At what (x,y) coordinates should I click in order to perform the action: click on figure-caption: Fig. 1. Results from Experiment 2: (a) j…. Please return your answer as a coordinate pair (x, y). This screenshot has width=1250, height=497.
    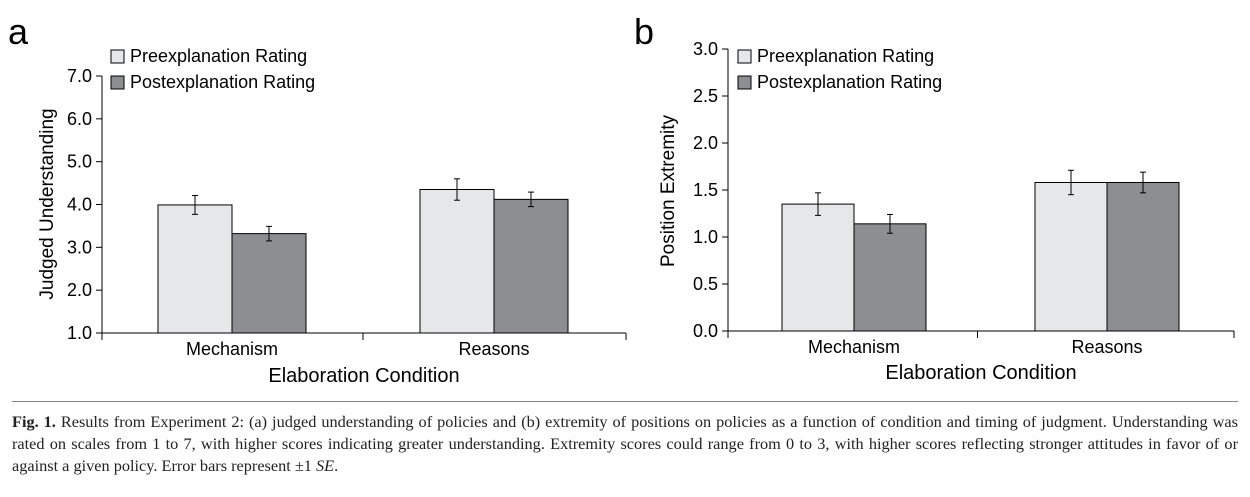
    Looking at the image, I should click on (625, 444).